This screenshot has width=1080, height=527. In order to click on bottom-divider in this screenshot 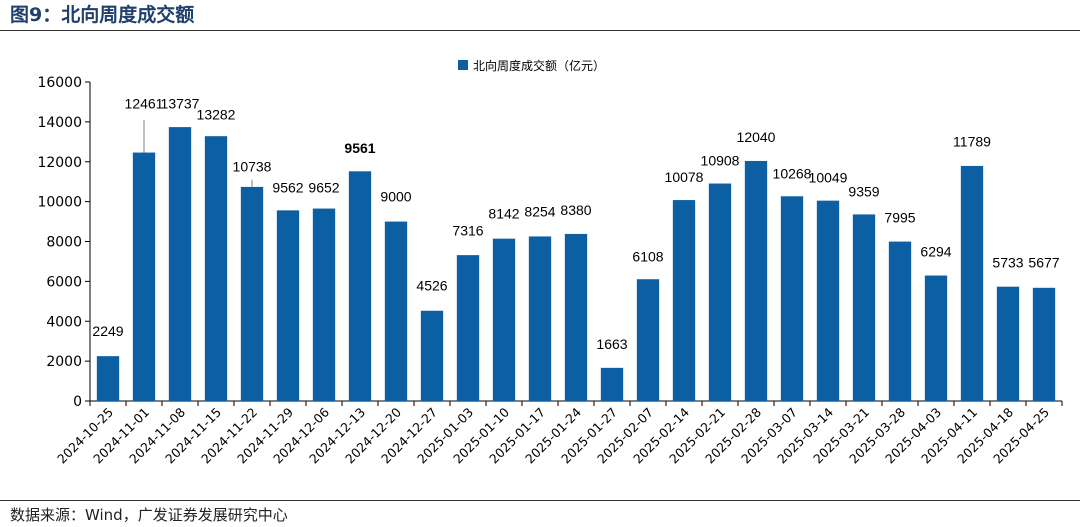, I will do `click(540, 500)`.